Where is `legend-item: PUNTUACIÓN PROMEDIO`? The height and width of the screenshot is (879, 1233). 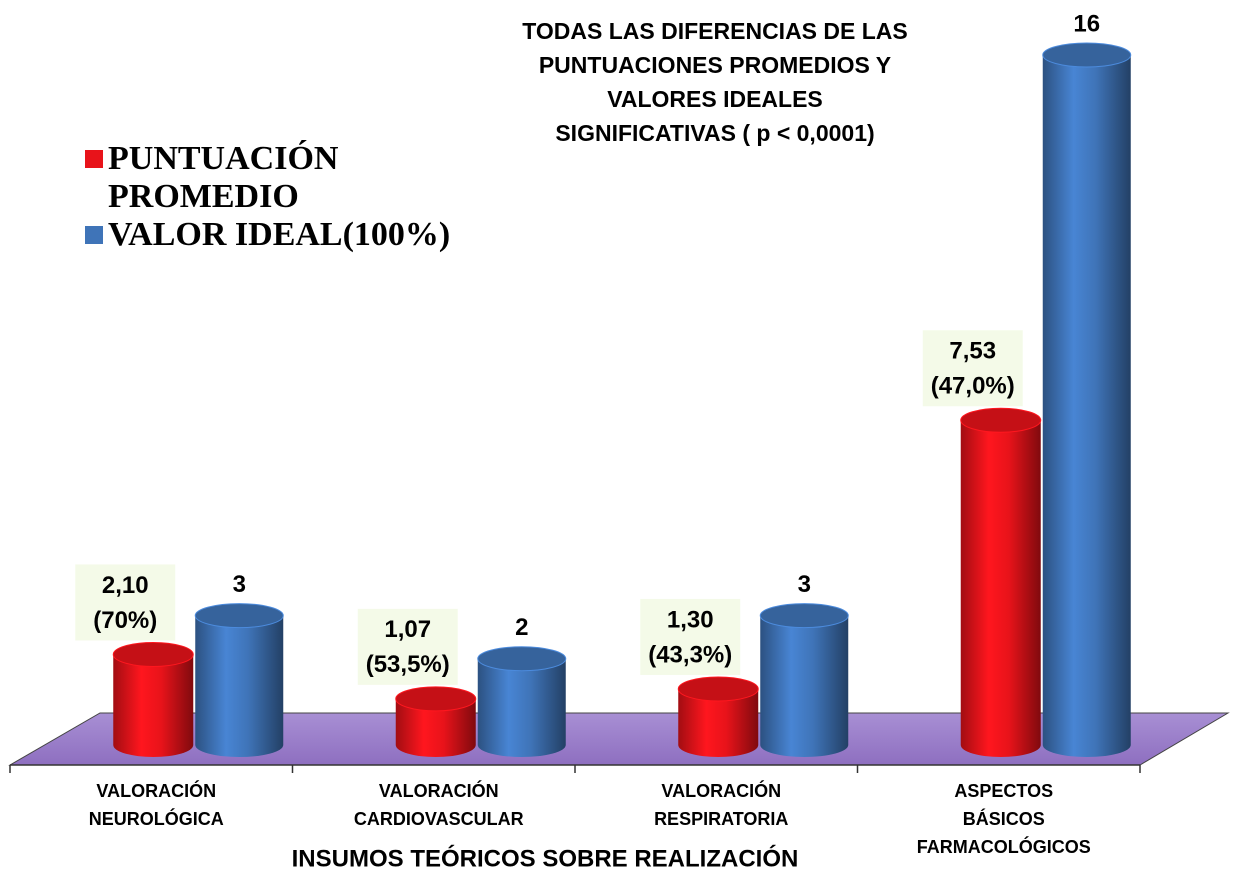 legend-item: PUNTUACIÓN PROMEDIO is located at coordinates (240, 178).